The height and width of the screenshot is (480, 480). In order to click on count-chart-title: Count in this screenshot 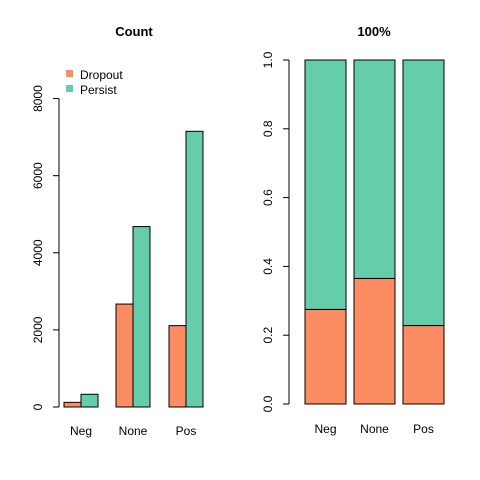, I will do `click(134, 31)`.